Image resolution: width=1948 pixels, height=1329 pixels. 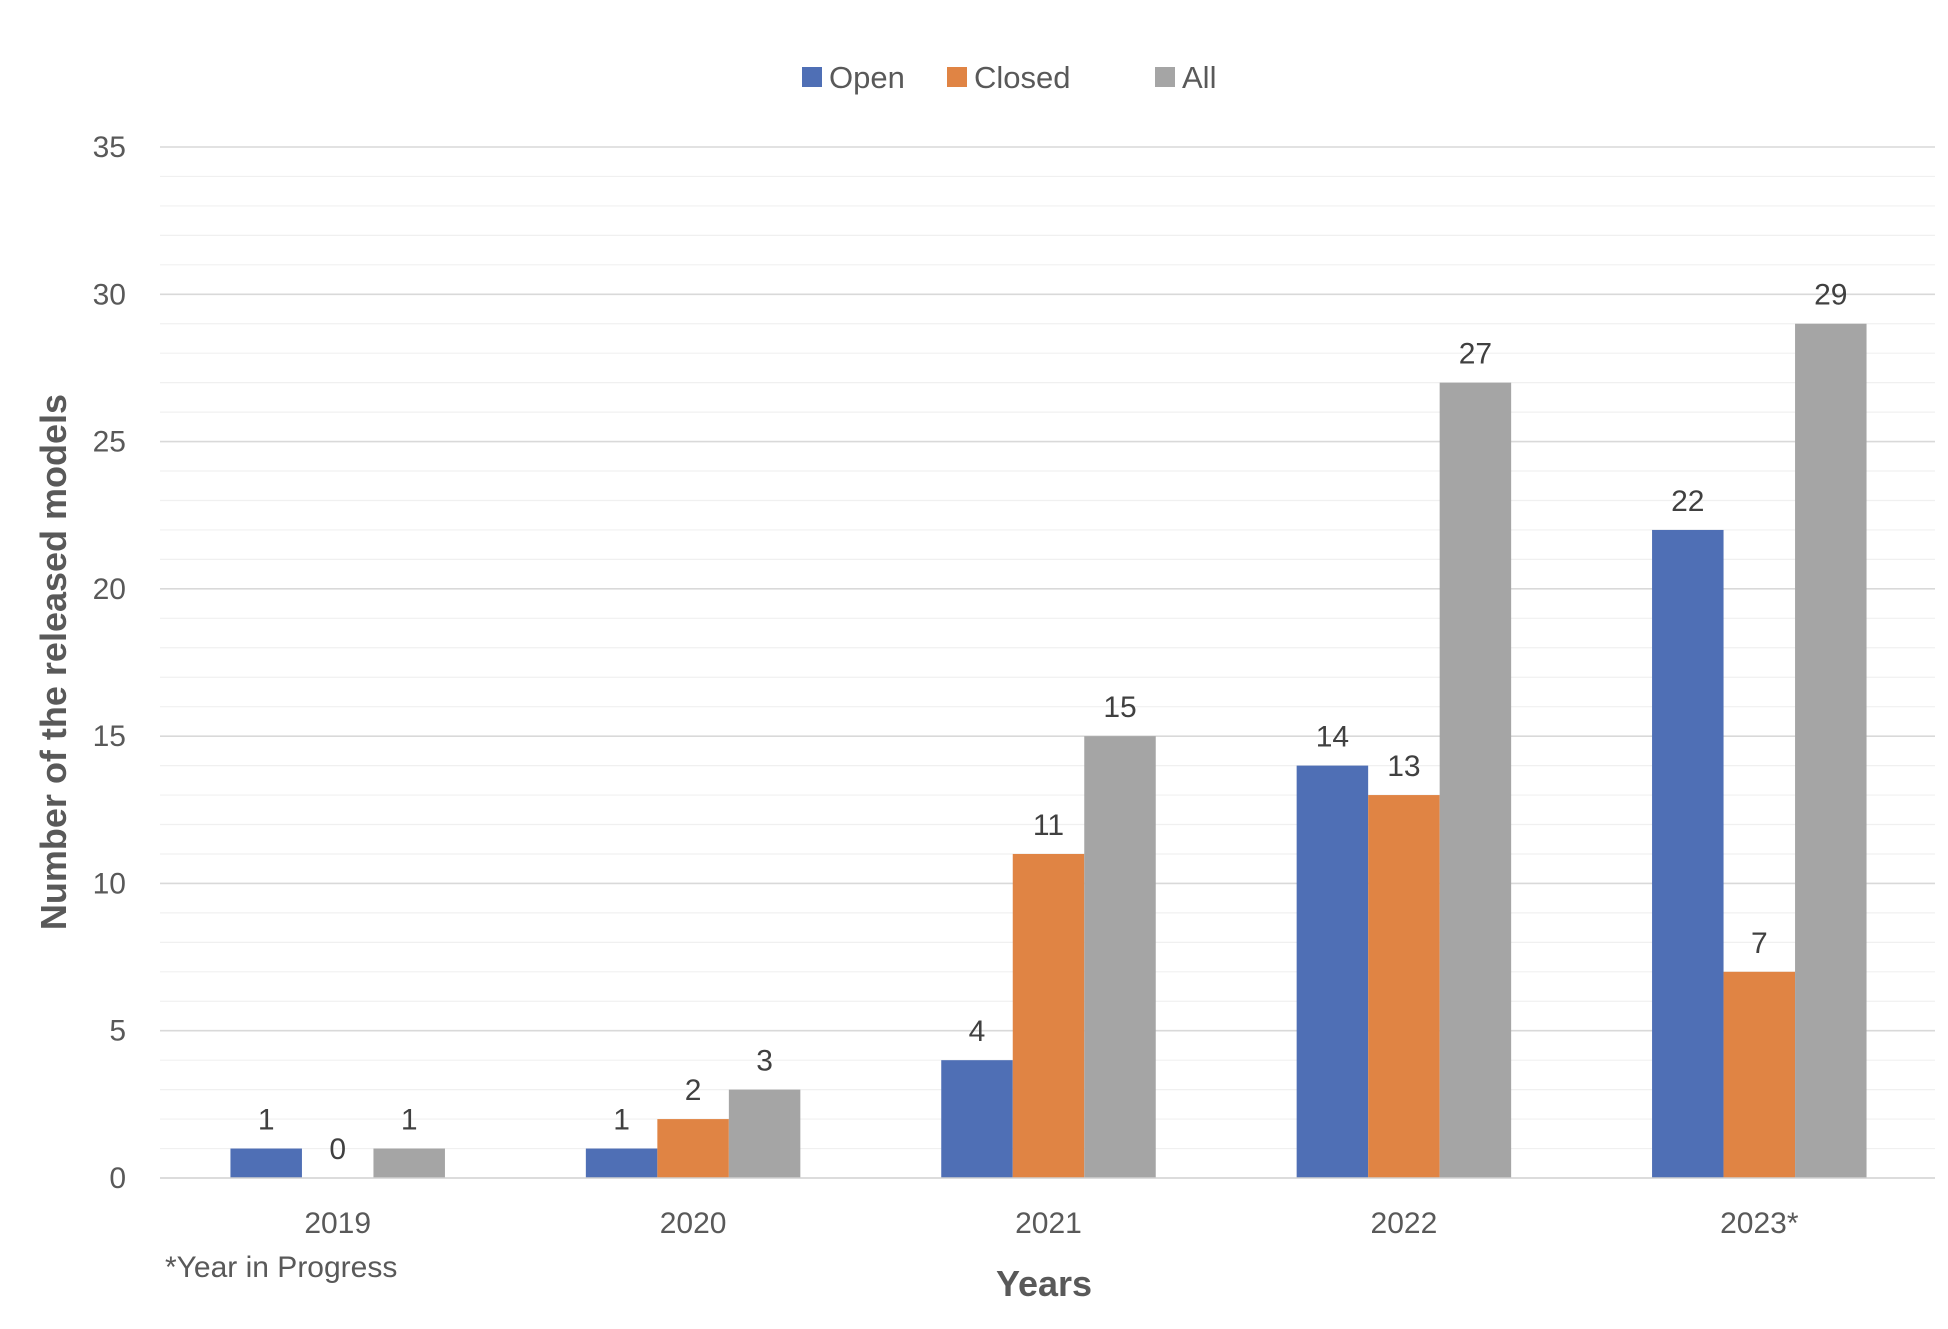 I want to click on data-label-all-2023*: 29, so click(x=1830, y=295).